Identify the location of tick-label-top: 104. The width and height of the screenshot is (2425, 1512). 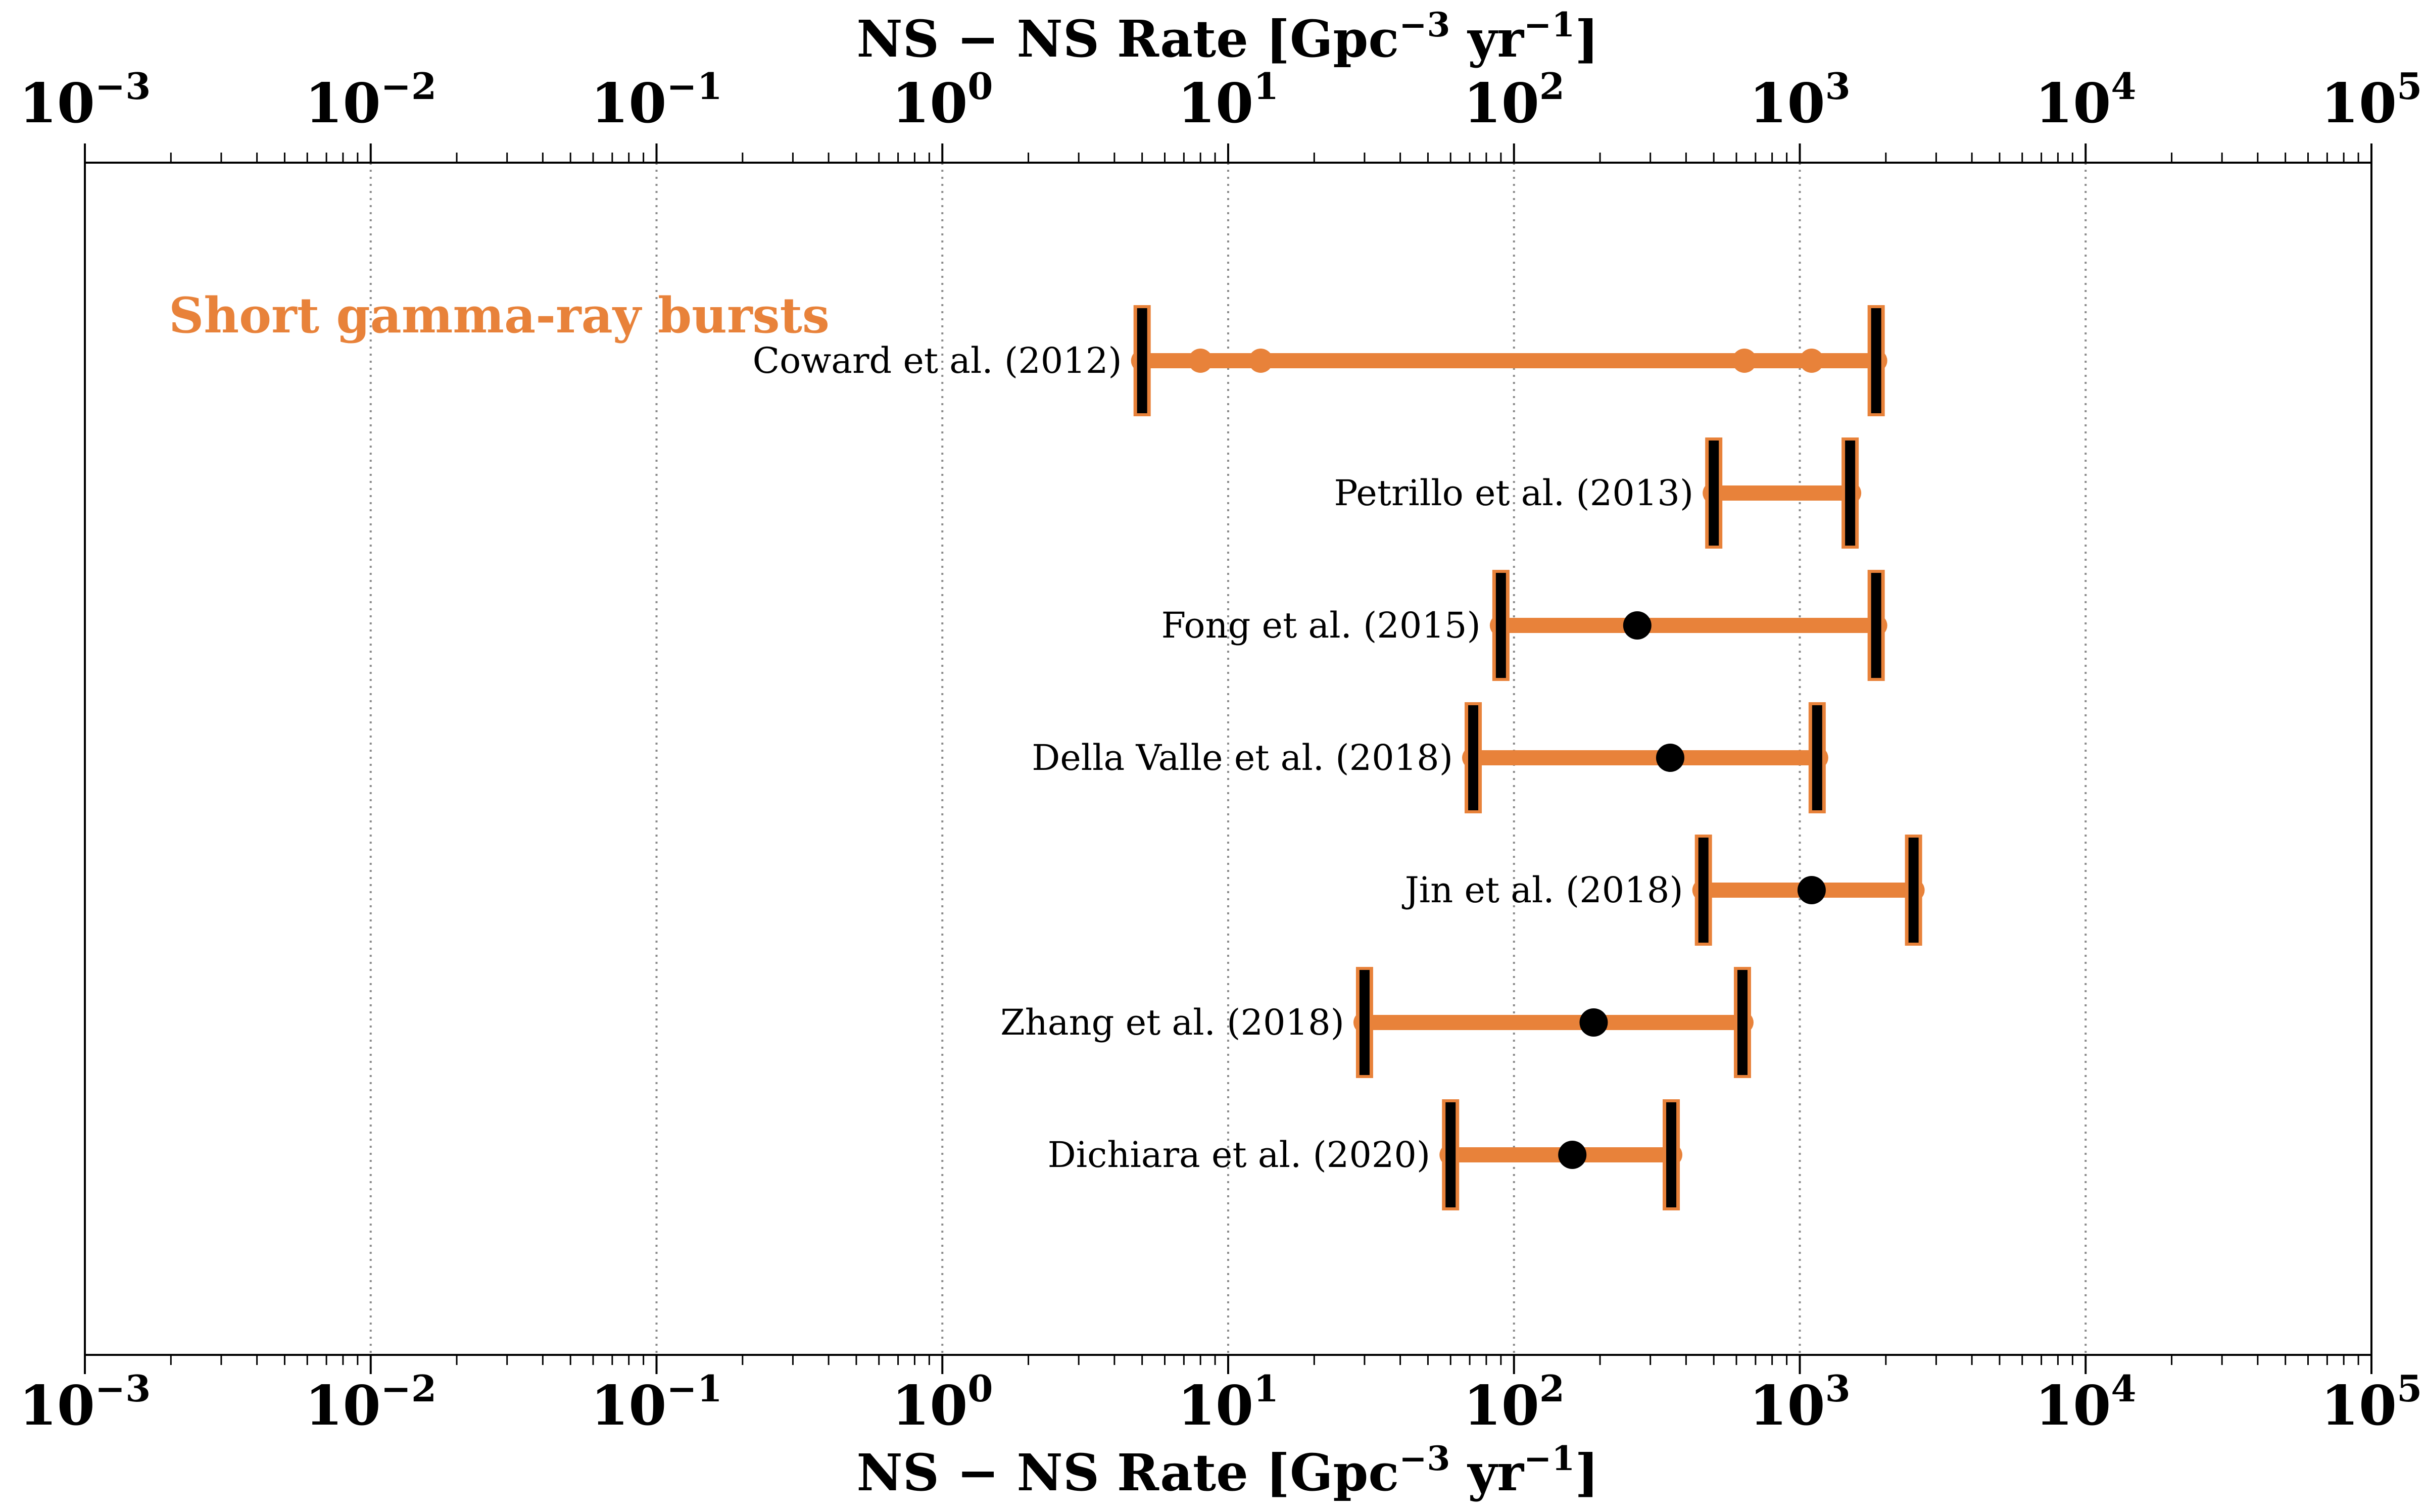
(2085, 100).